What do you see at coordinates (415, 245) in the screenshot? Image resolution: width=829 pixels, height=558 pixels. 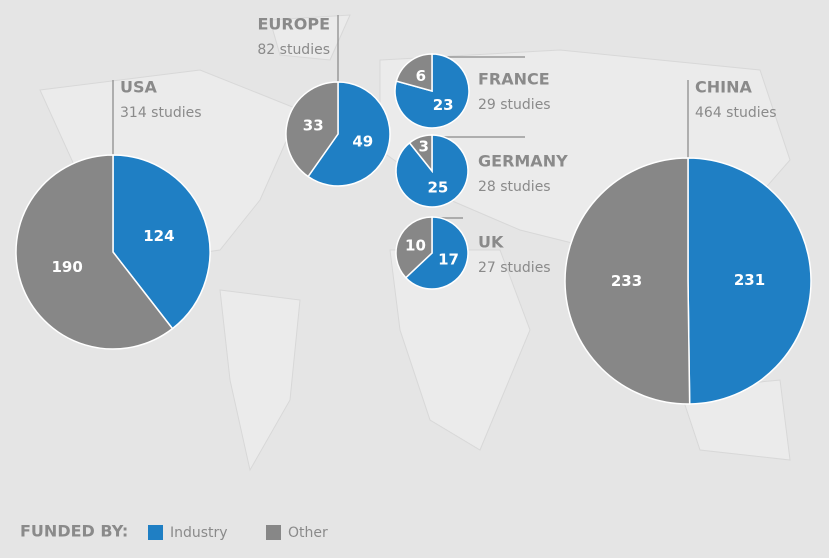 I see `value-label: 10` at bounding box center [415, 245].